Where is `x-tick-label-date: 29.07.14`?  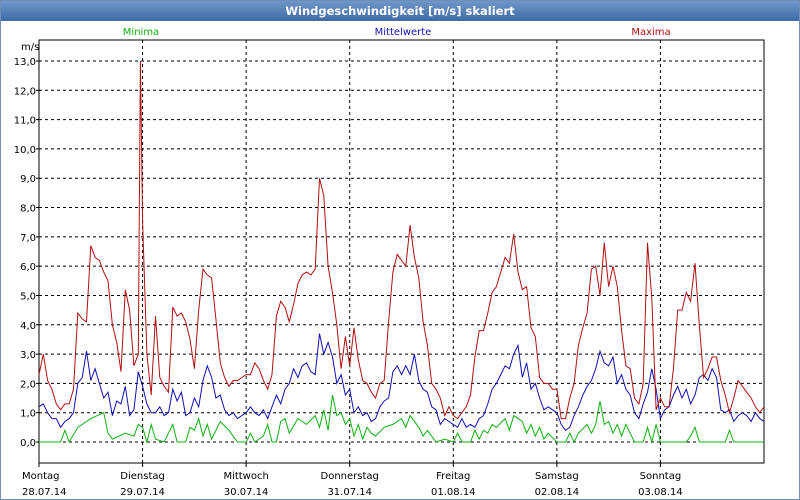
x-tick-label-date: 29.07.14 is located at coordinates (142, 492).